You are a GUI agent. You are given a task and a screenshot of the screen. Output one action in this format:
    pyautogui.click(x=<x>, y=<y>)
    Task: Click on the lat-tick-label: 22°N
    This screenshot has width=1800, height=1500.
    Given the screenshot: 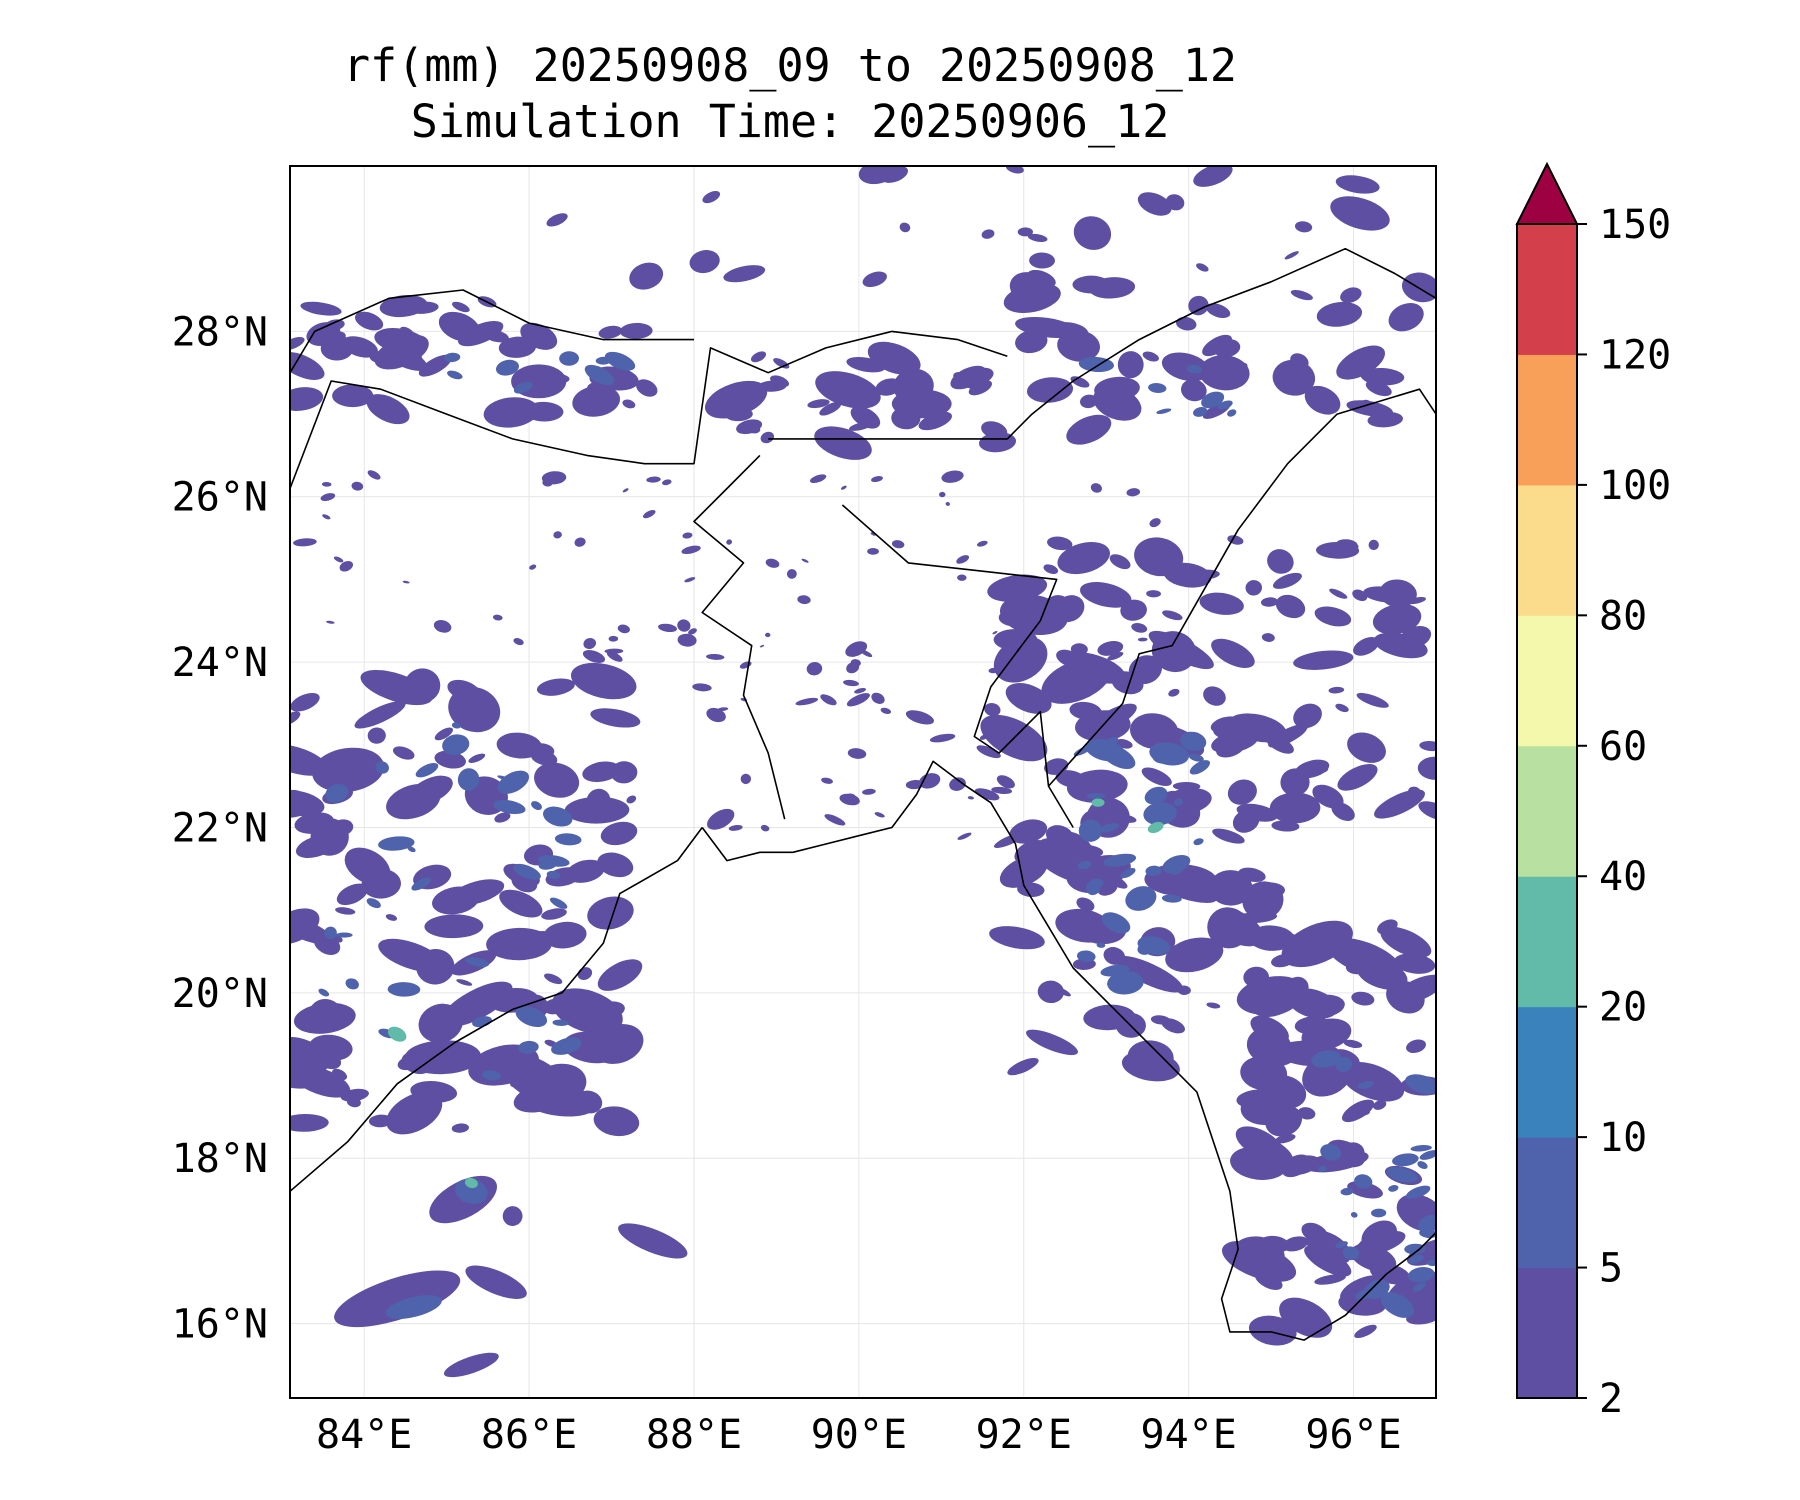 What is the action you would take?
    pyautogui.click(x=220, y=828)
    